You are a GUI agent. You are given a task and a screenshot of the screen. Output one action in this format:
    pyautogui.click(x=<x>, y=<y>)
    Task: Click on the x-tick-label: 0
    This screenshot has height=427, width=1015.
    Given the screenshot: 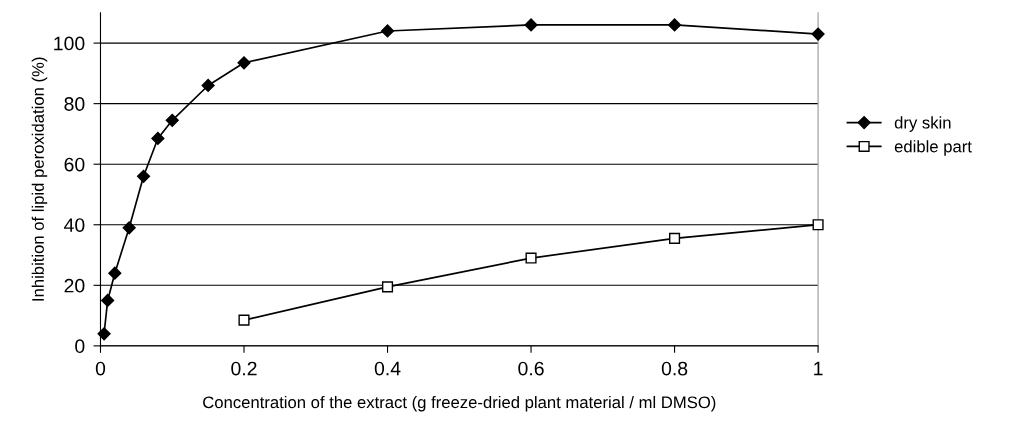 What is the action you would take?
    pyautogui.click(x=100, y=368)
    